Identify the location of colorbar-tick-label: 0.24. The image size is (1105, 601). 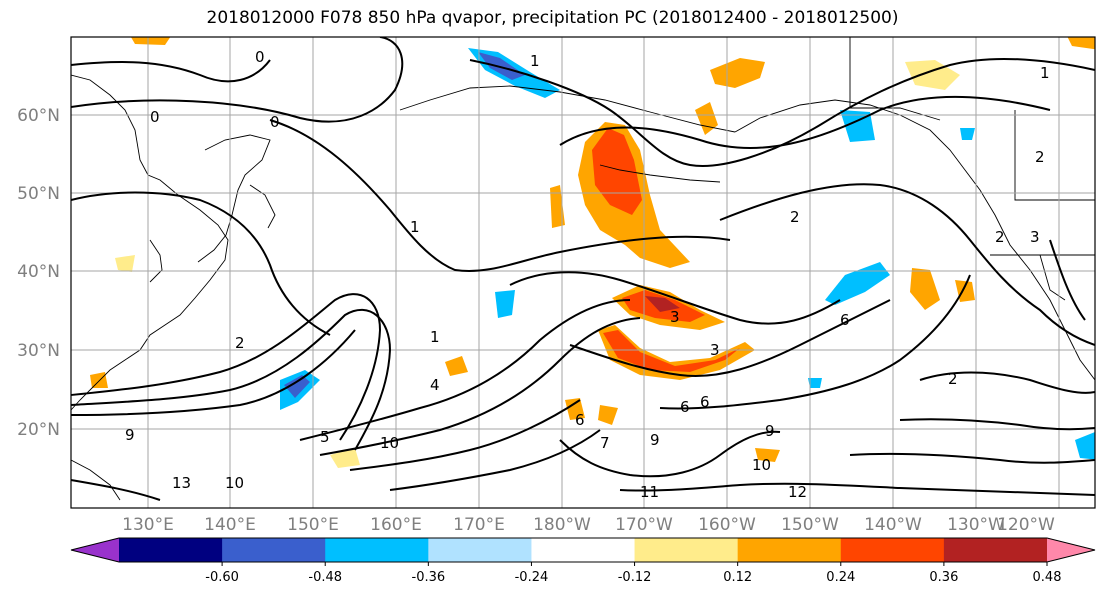
(840, 577).